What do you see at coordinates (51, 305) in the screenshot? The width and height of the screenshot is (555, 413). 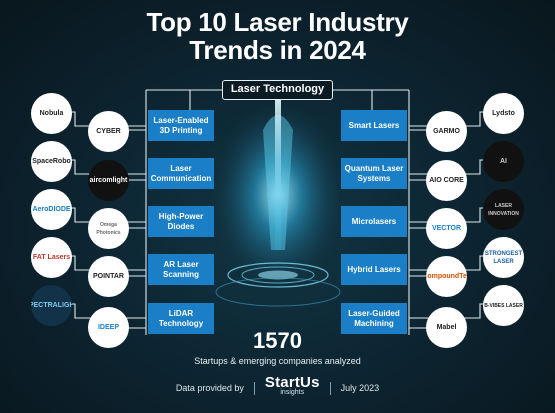 I see `logo-spectralight: SPECTRALIGHT` at bounding box center [51, 305].